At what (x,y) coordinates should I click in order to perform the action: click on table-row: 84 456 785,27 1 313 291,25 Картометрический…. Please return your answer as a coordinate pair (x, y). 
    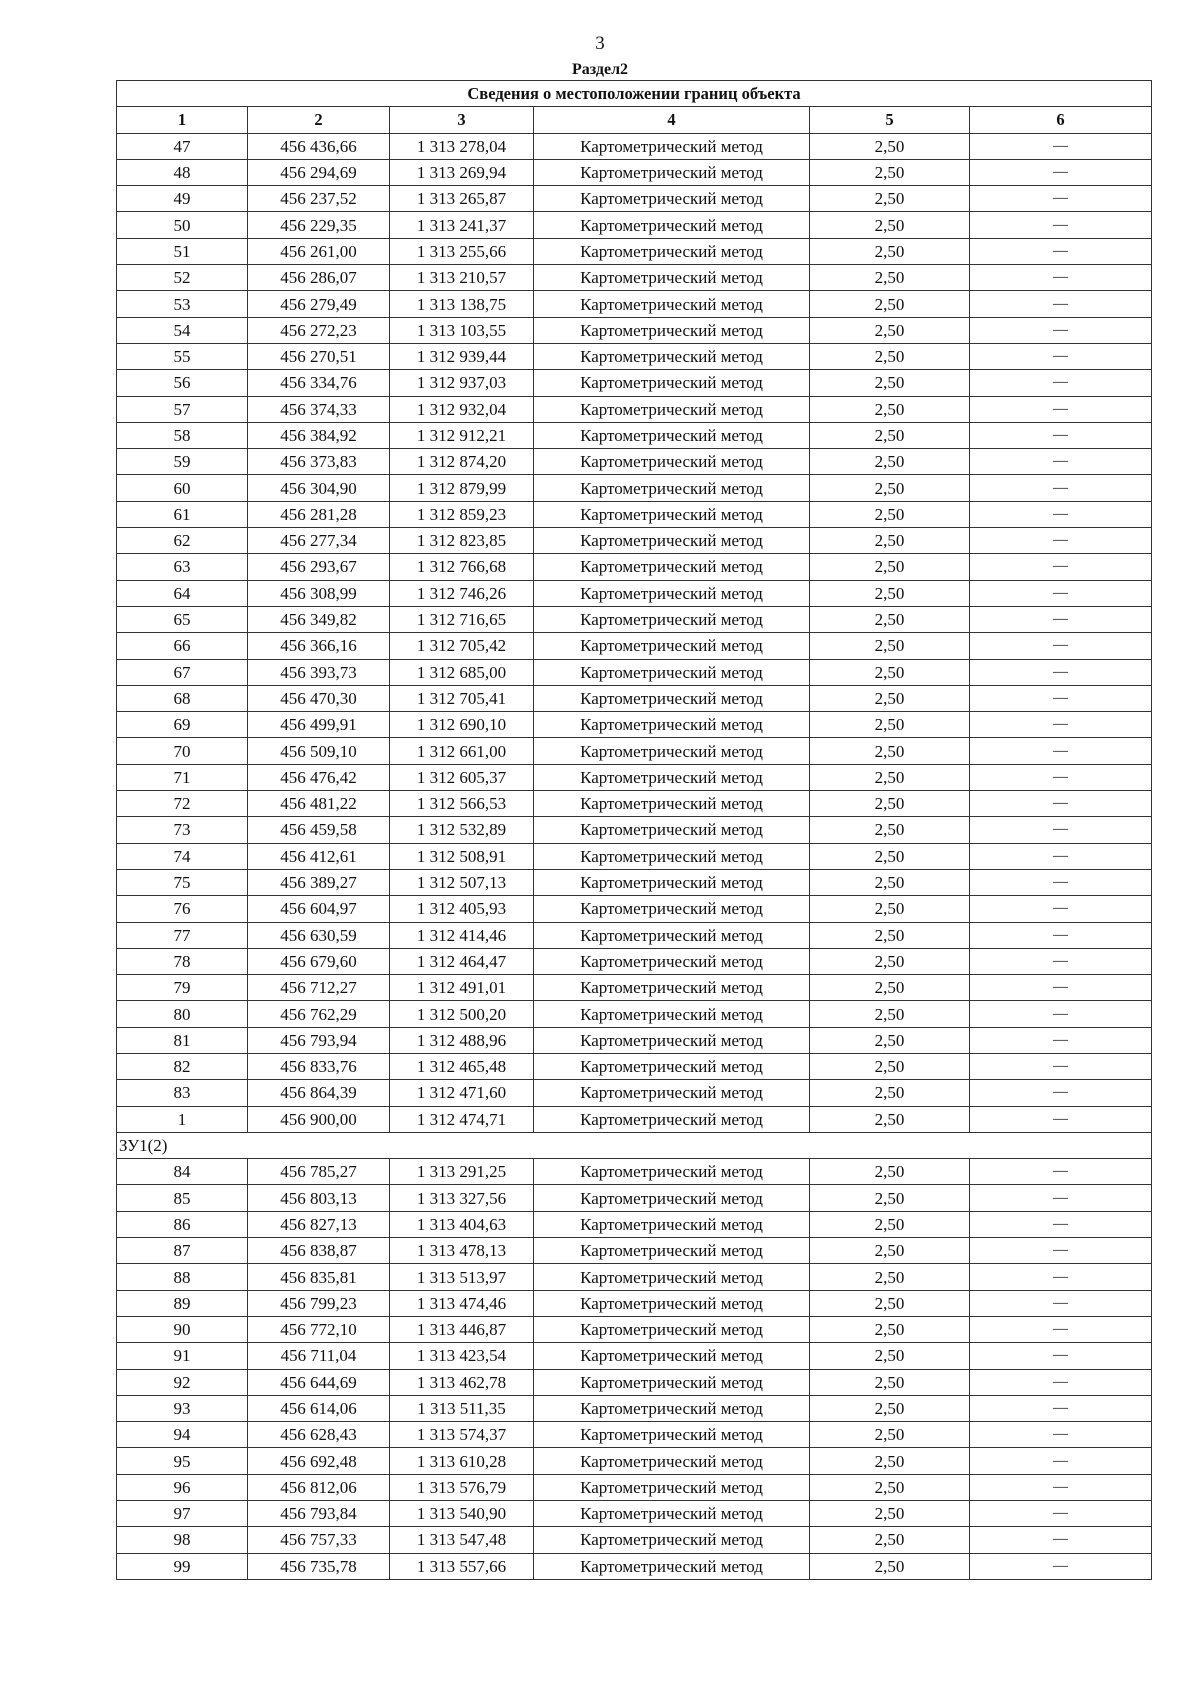
    Looking at the image, I should click on (634, 1172).